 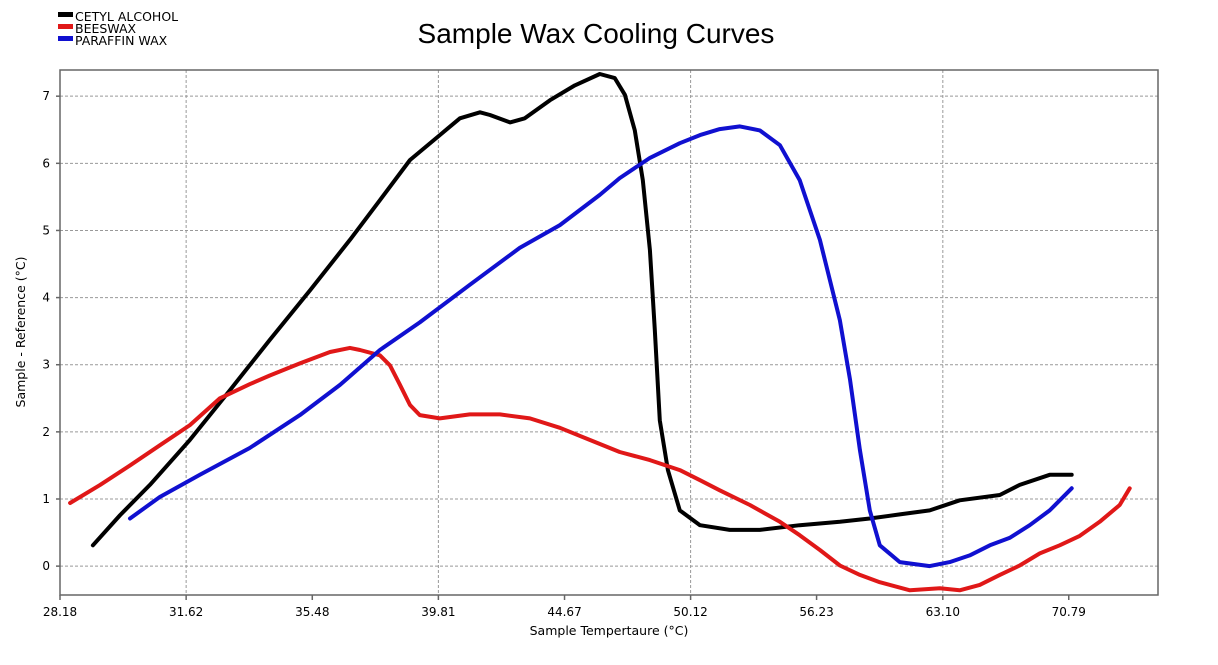 I want to click on x-tick-label: 50.12, so click(x=690, y=612).